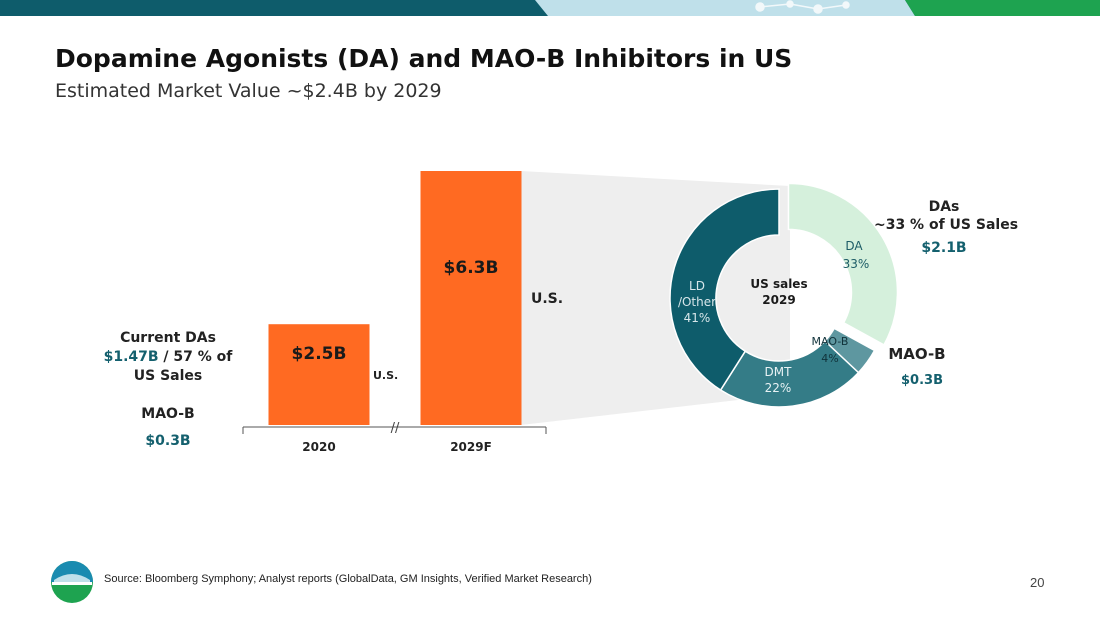 Image resolution: width=1100 pixels, height=619 pixels. Describe the element at coordinates (830, 341) in the screenshot. I see `slice-label-maob-name: MAO-B` at that location.